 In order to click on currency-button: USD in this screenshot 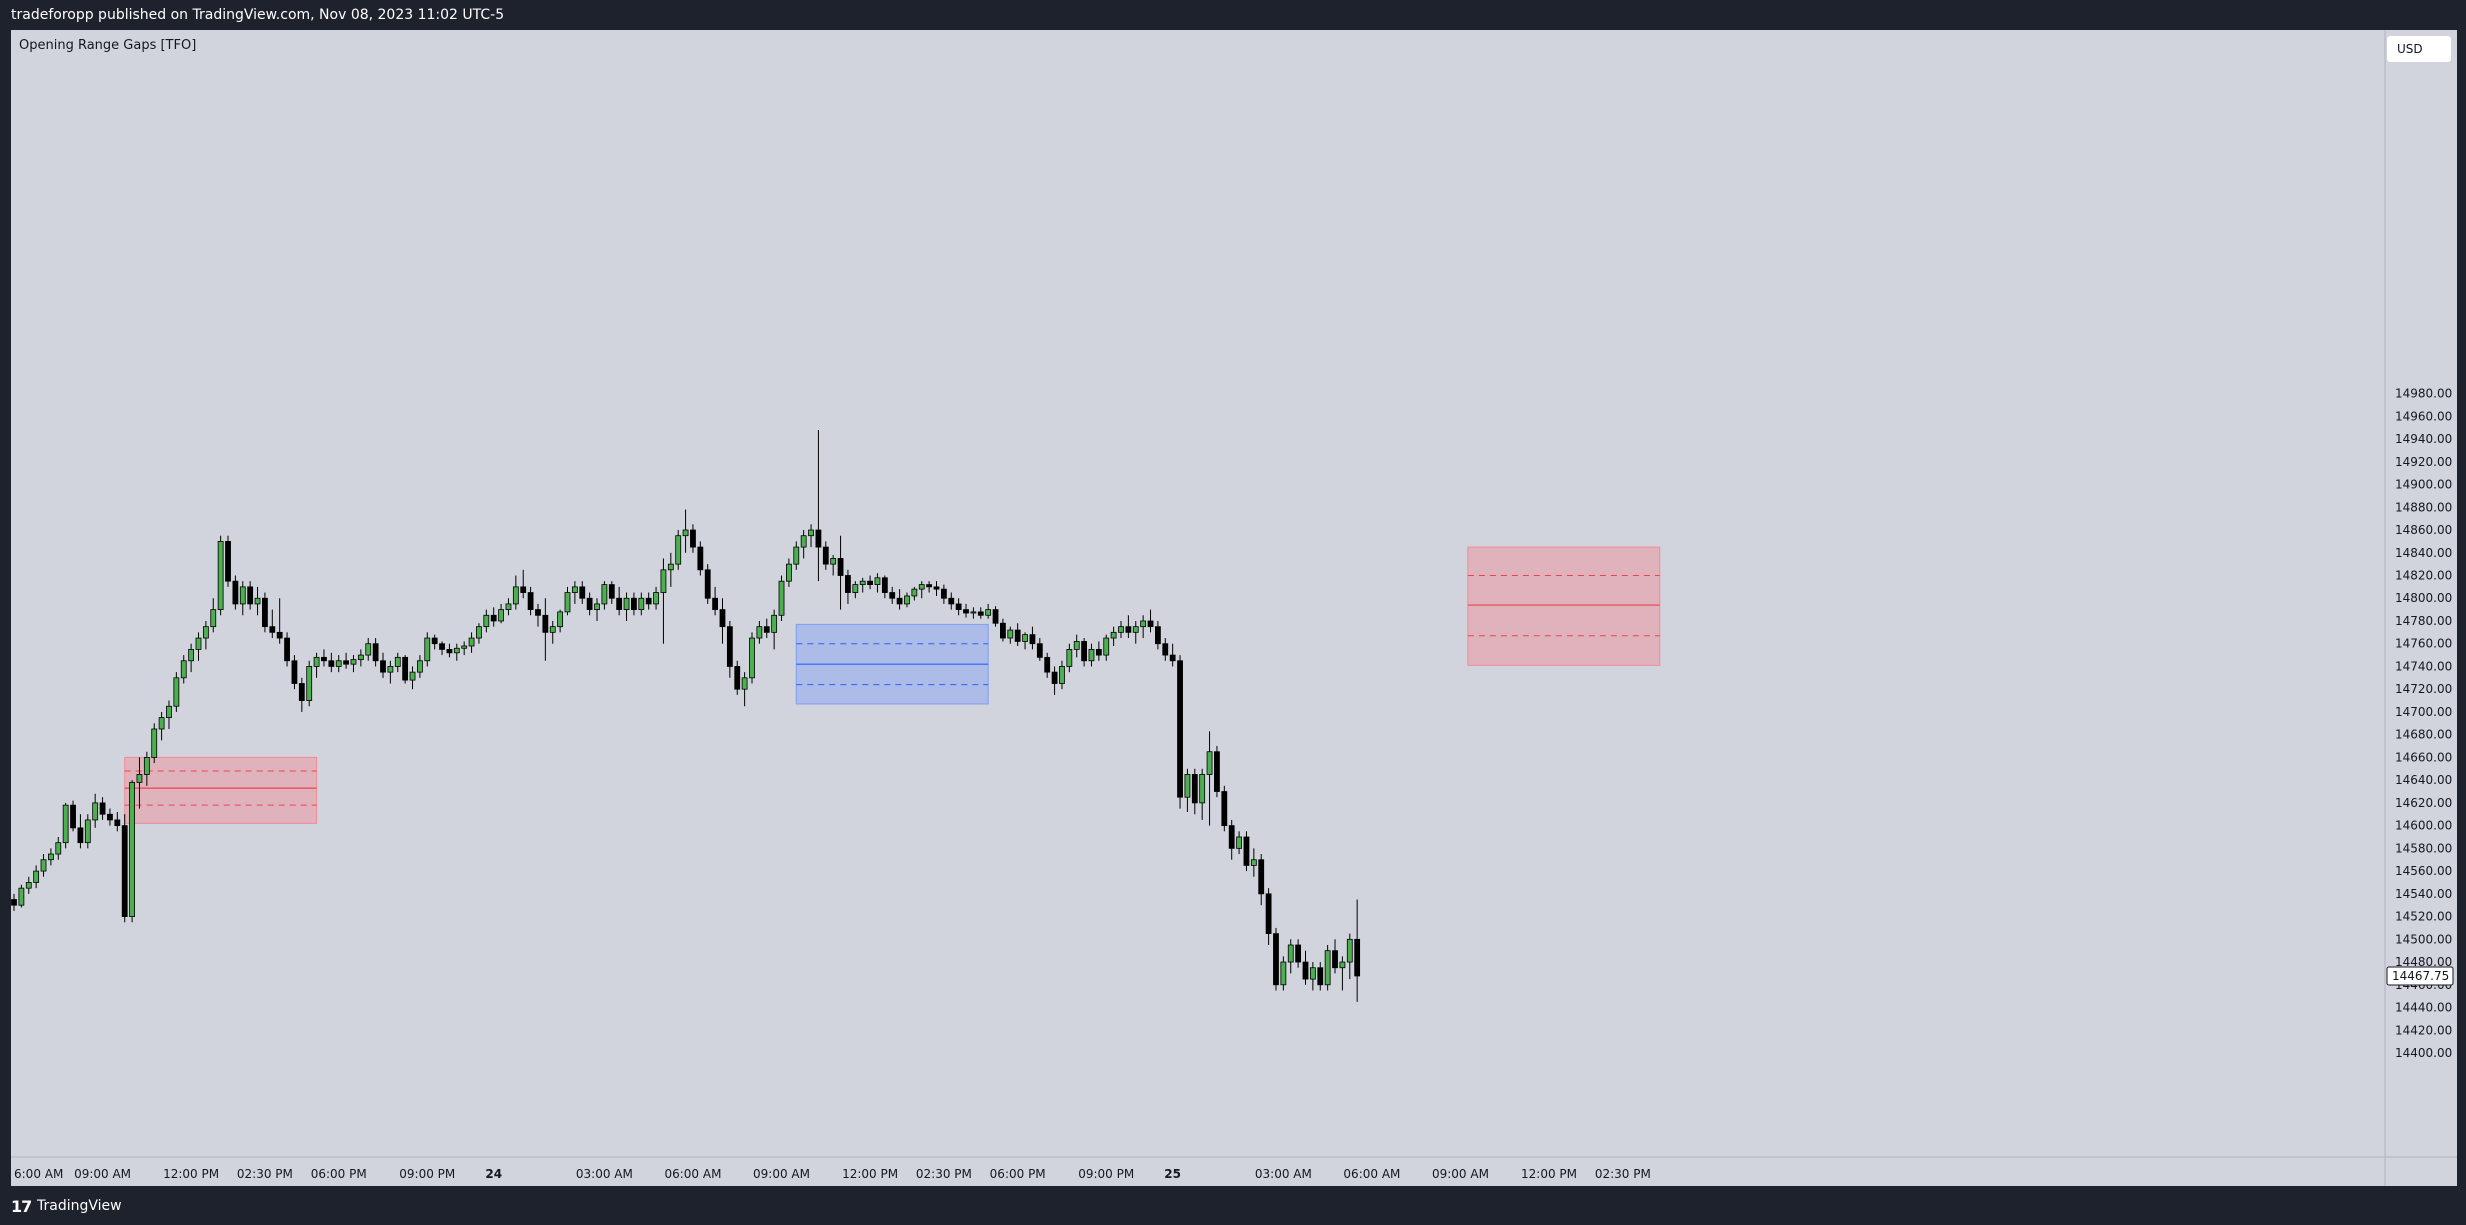, I will do `click(2419, 49)`.